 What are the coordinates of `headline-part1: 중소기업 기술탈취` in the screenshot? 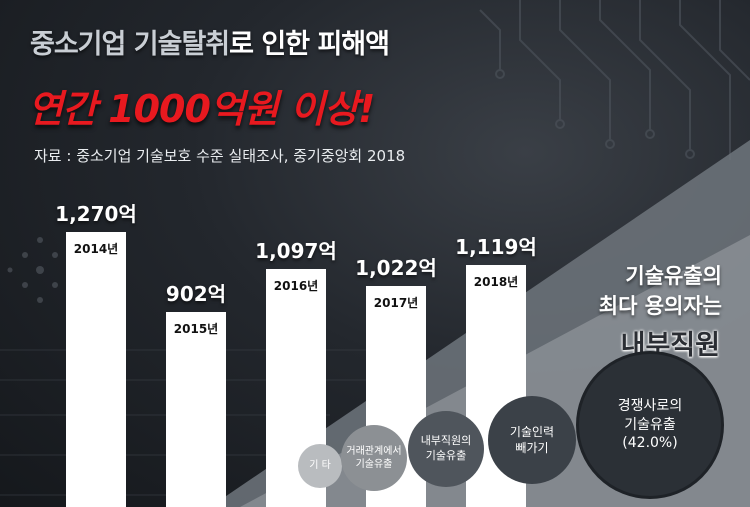 It's located at (130, 44).